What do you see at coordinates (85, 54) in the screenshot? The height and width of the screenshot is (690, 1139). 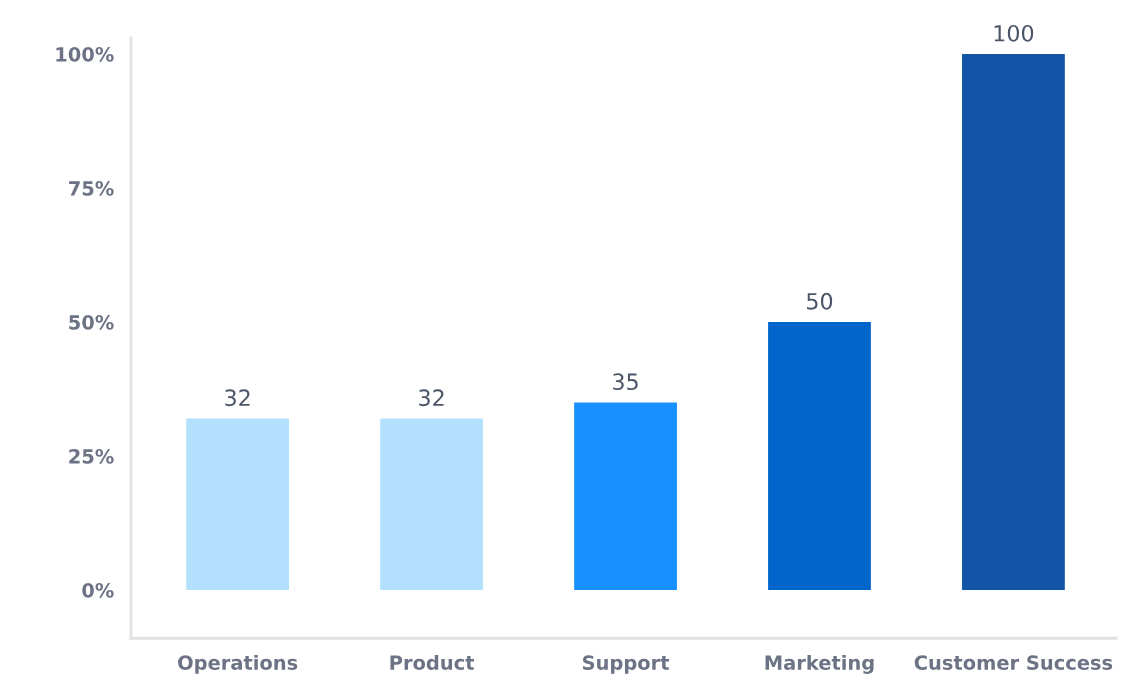 I see `y-tick-label: 100%` at bounding box center [85, 54].